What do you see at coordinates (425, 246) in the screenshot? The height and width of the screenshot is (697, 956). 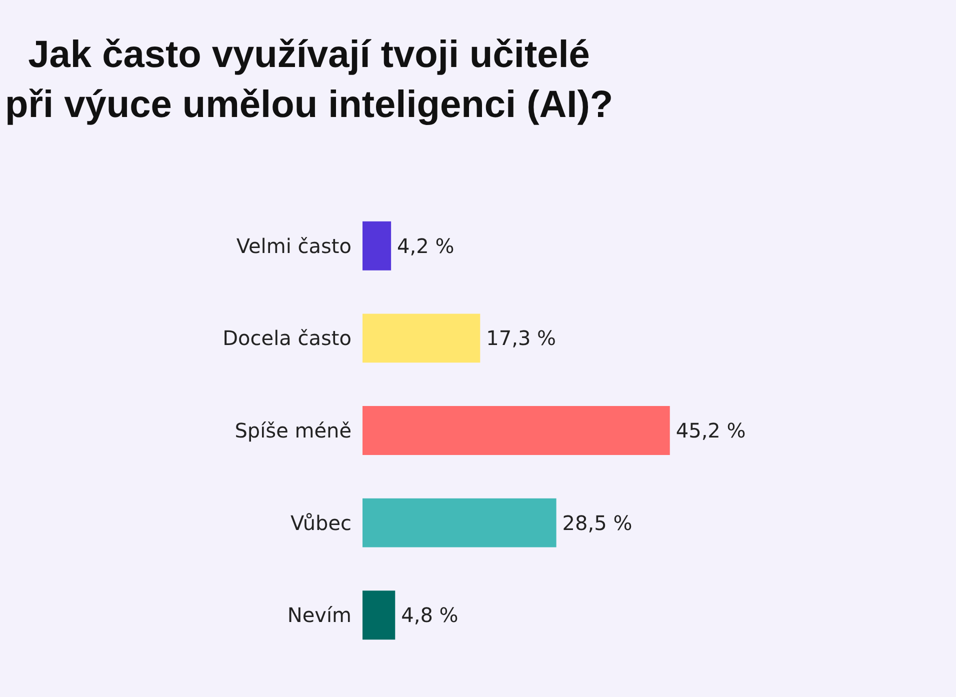 I see `data-label: 4,2 %` at bounding box center [425, 246].